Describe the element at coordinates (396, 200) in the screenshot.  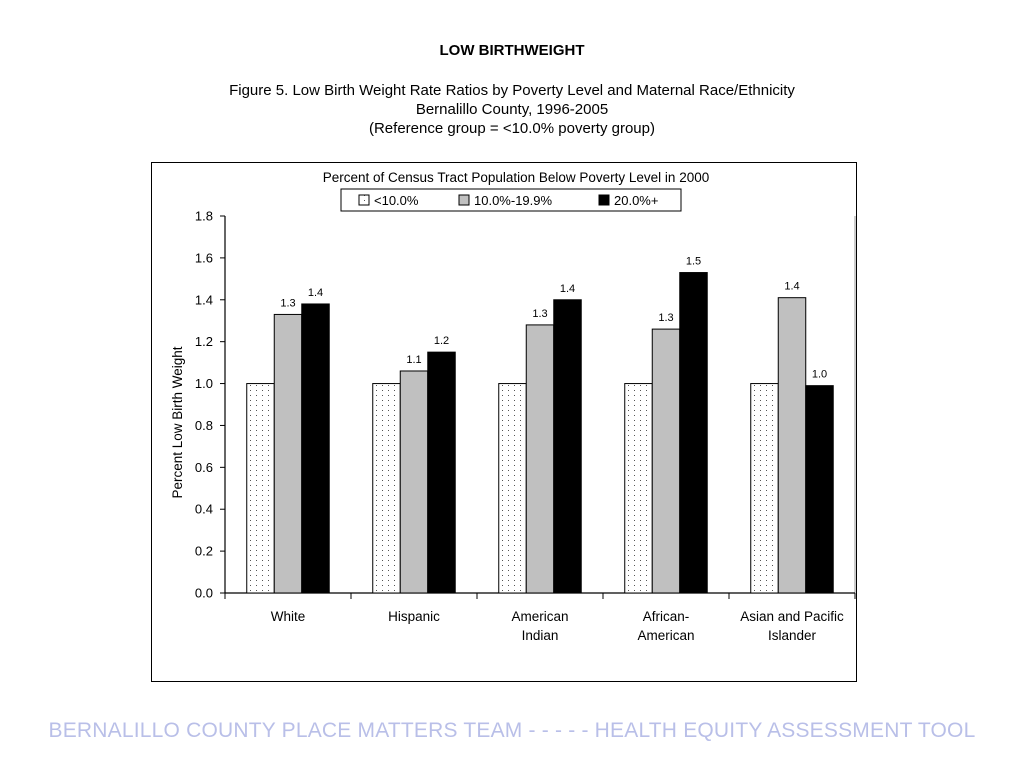
I see `legend-label: <10.0%` at that location.